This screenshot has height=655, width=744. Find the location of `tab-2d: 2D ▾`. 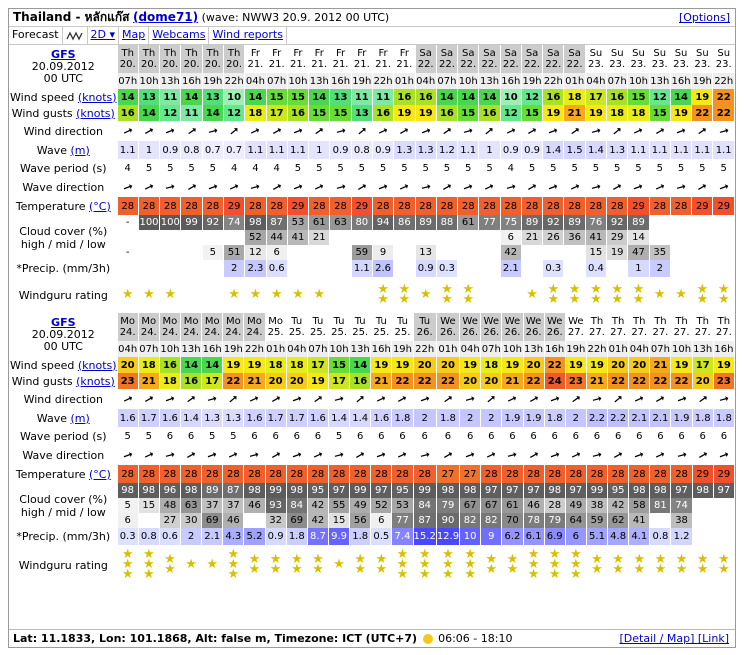

tab-2d: 2D ▾ is located at coordinates (104, 35).